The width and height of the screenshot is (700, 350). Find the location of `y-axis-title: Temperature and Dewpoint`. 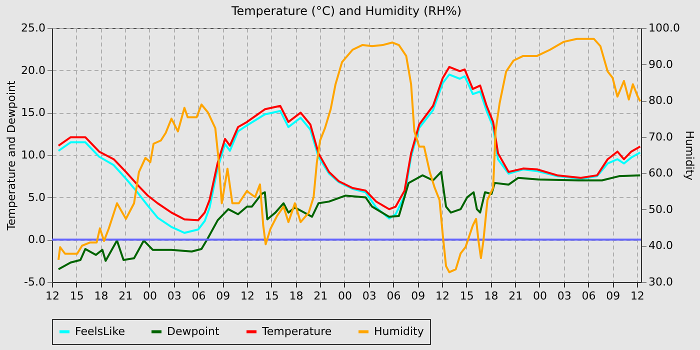

y-axis-title: Temperature and Dewpoint is located at coordinates (11, 156).